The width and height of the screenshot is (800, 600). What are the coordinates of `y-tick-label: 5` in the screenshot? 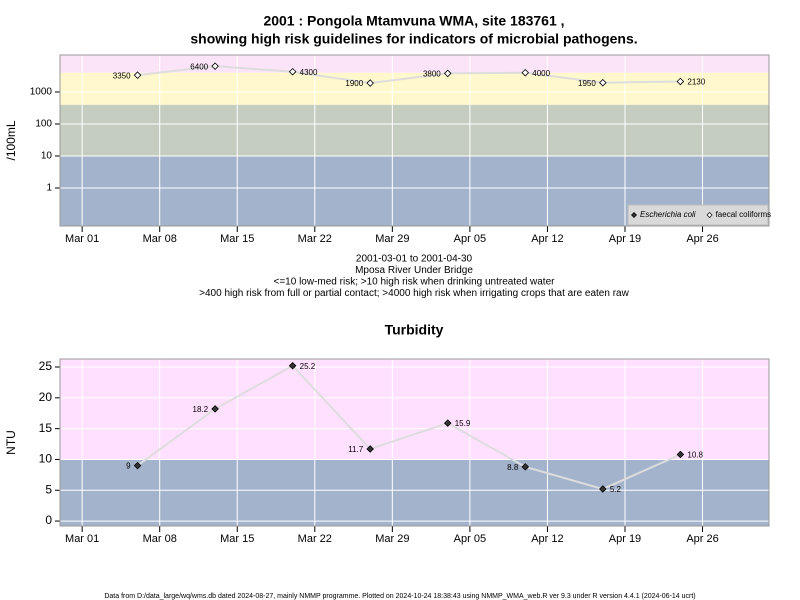 It's located at (48, 489).